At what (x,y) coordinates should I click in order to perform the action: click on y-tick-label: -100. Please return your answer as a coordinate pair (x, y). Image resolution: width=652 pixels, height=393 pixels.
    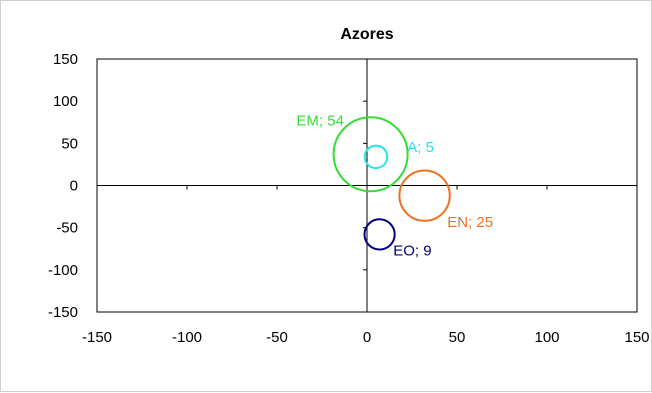
    Looking at the image, I should click on (63, 270).